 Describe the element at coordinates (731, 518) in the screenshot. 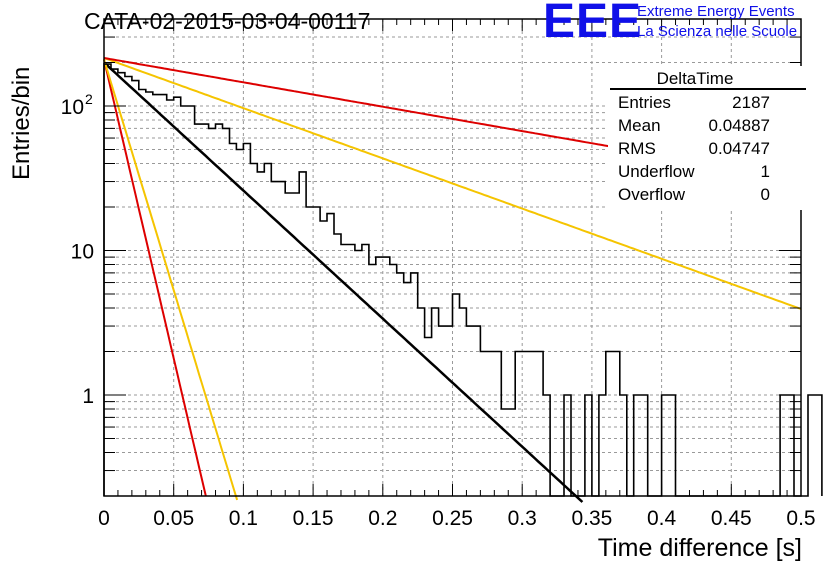

I see `x-tick-label: 0.45` at that location.